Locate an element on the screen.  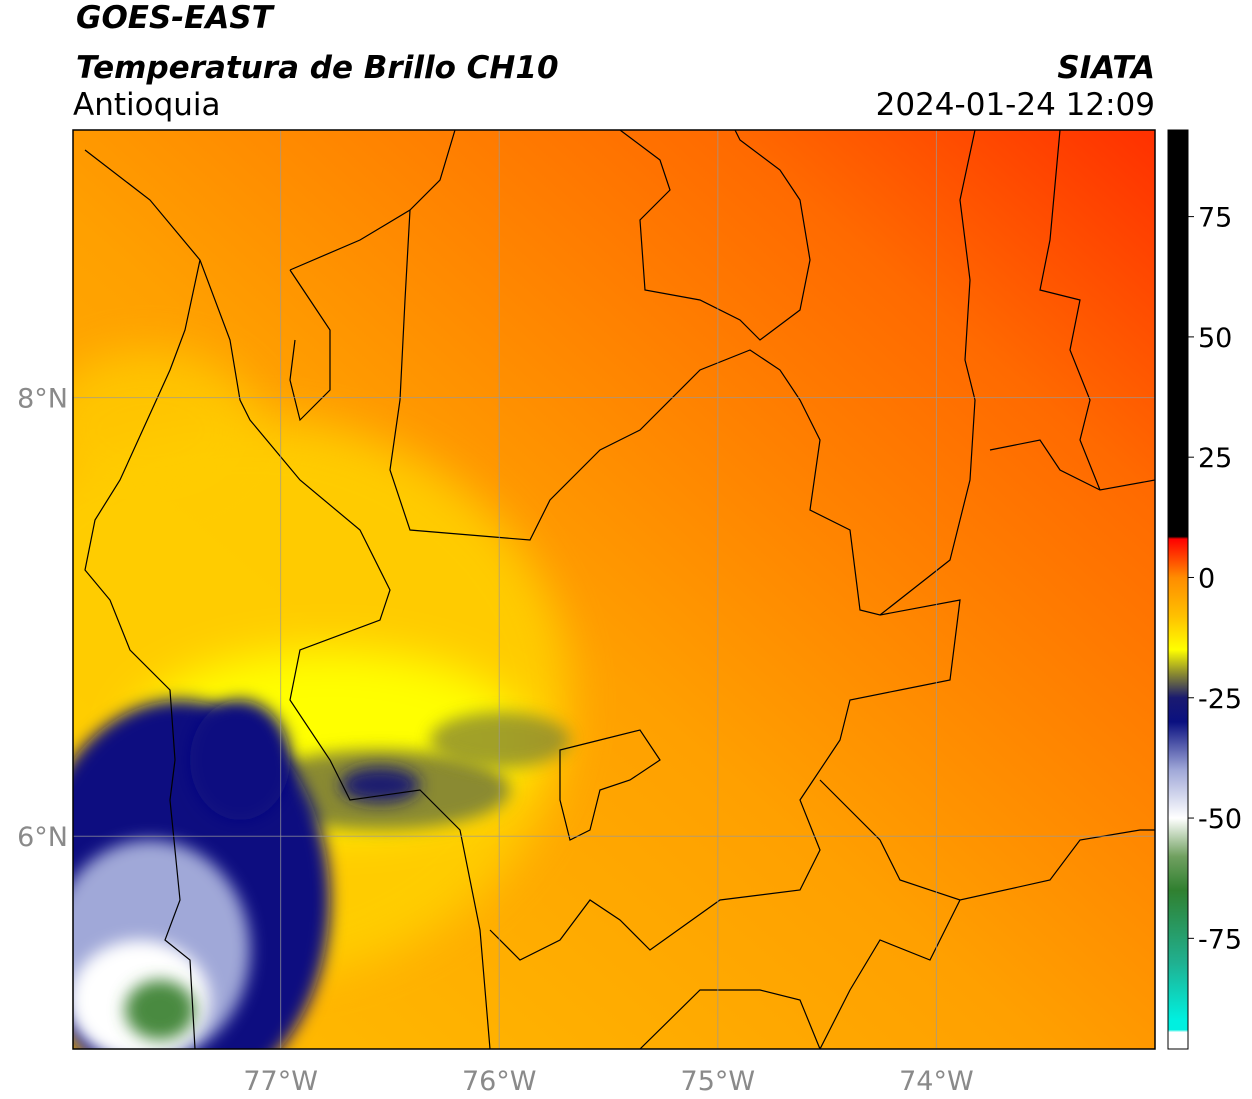
region: Antioquia is located at coordinates (147, 105).